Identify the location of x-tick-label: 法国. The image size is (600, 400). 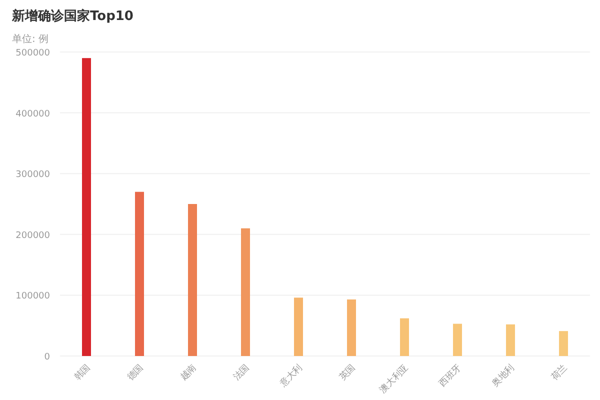
(241, 372).